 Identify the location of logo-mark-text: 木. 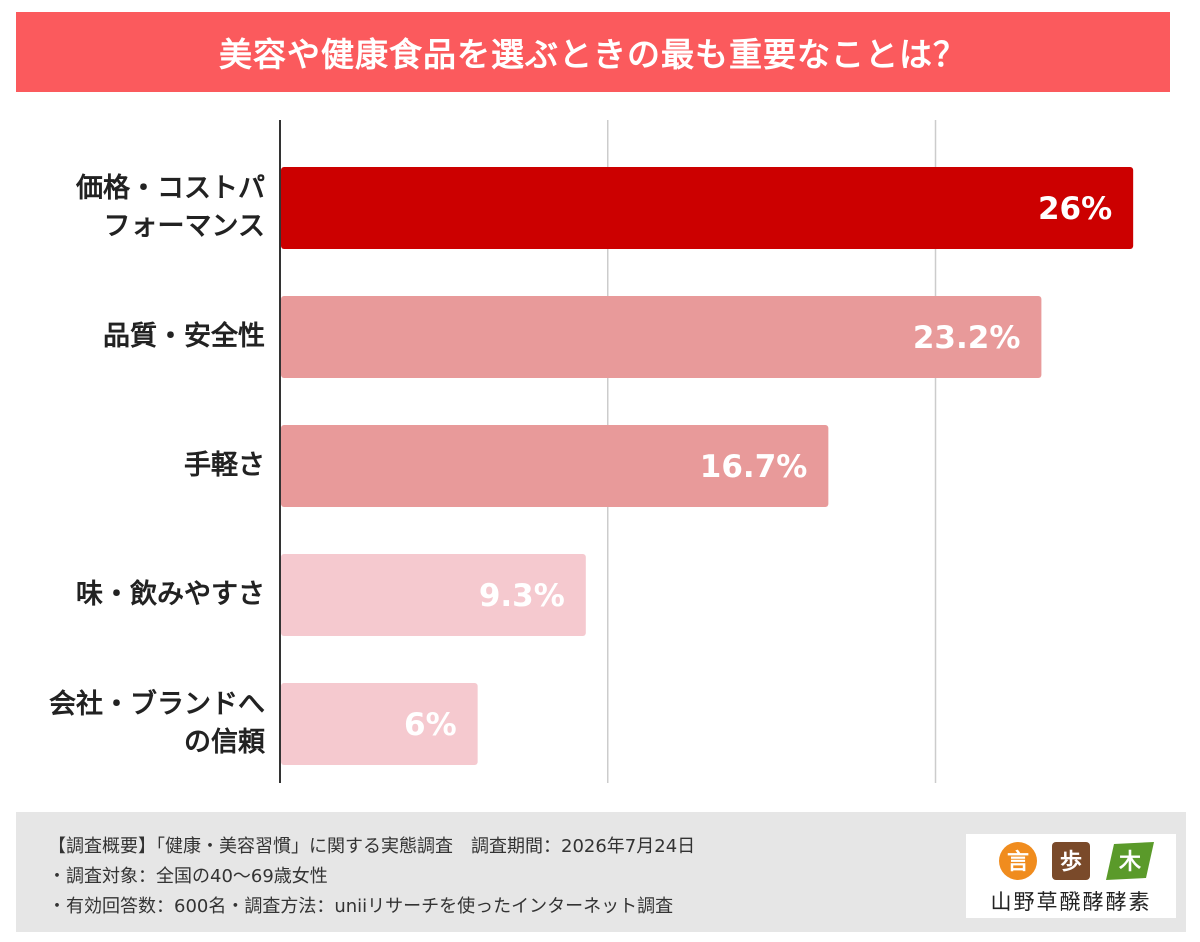
(1130, 862).